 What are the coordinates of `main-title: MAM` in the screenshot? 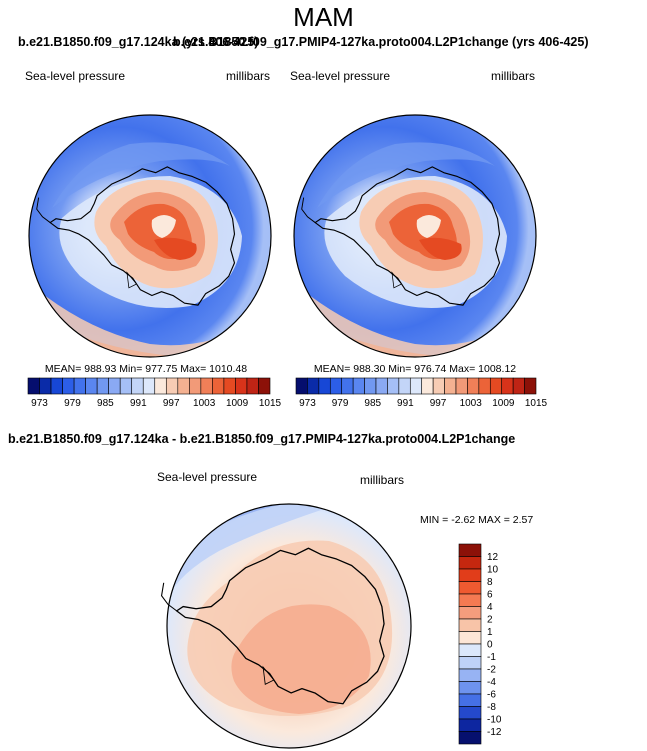 It's located at (323, 17).